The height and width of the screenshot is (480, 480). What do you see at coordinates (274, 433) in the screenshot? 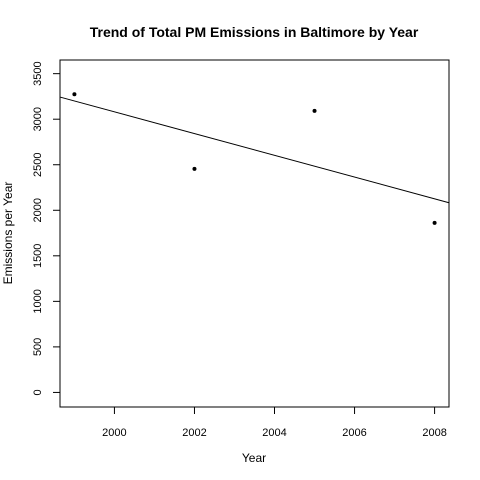
I see `x-tick-label: 2004` at bounding box center [274, 433].